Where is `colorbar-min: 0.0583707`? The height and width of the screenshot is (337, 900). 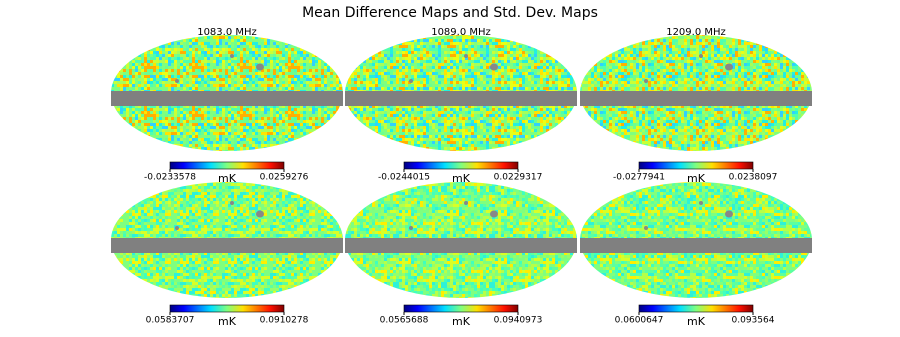
colorbar-min: 0.0583707 is located at coordinates (170, 321).